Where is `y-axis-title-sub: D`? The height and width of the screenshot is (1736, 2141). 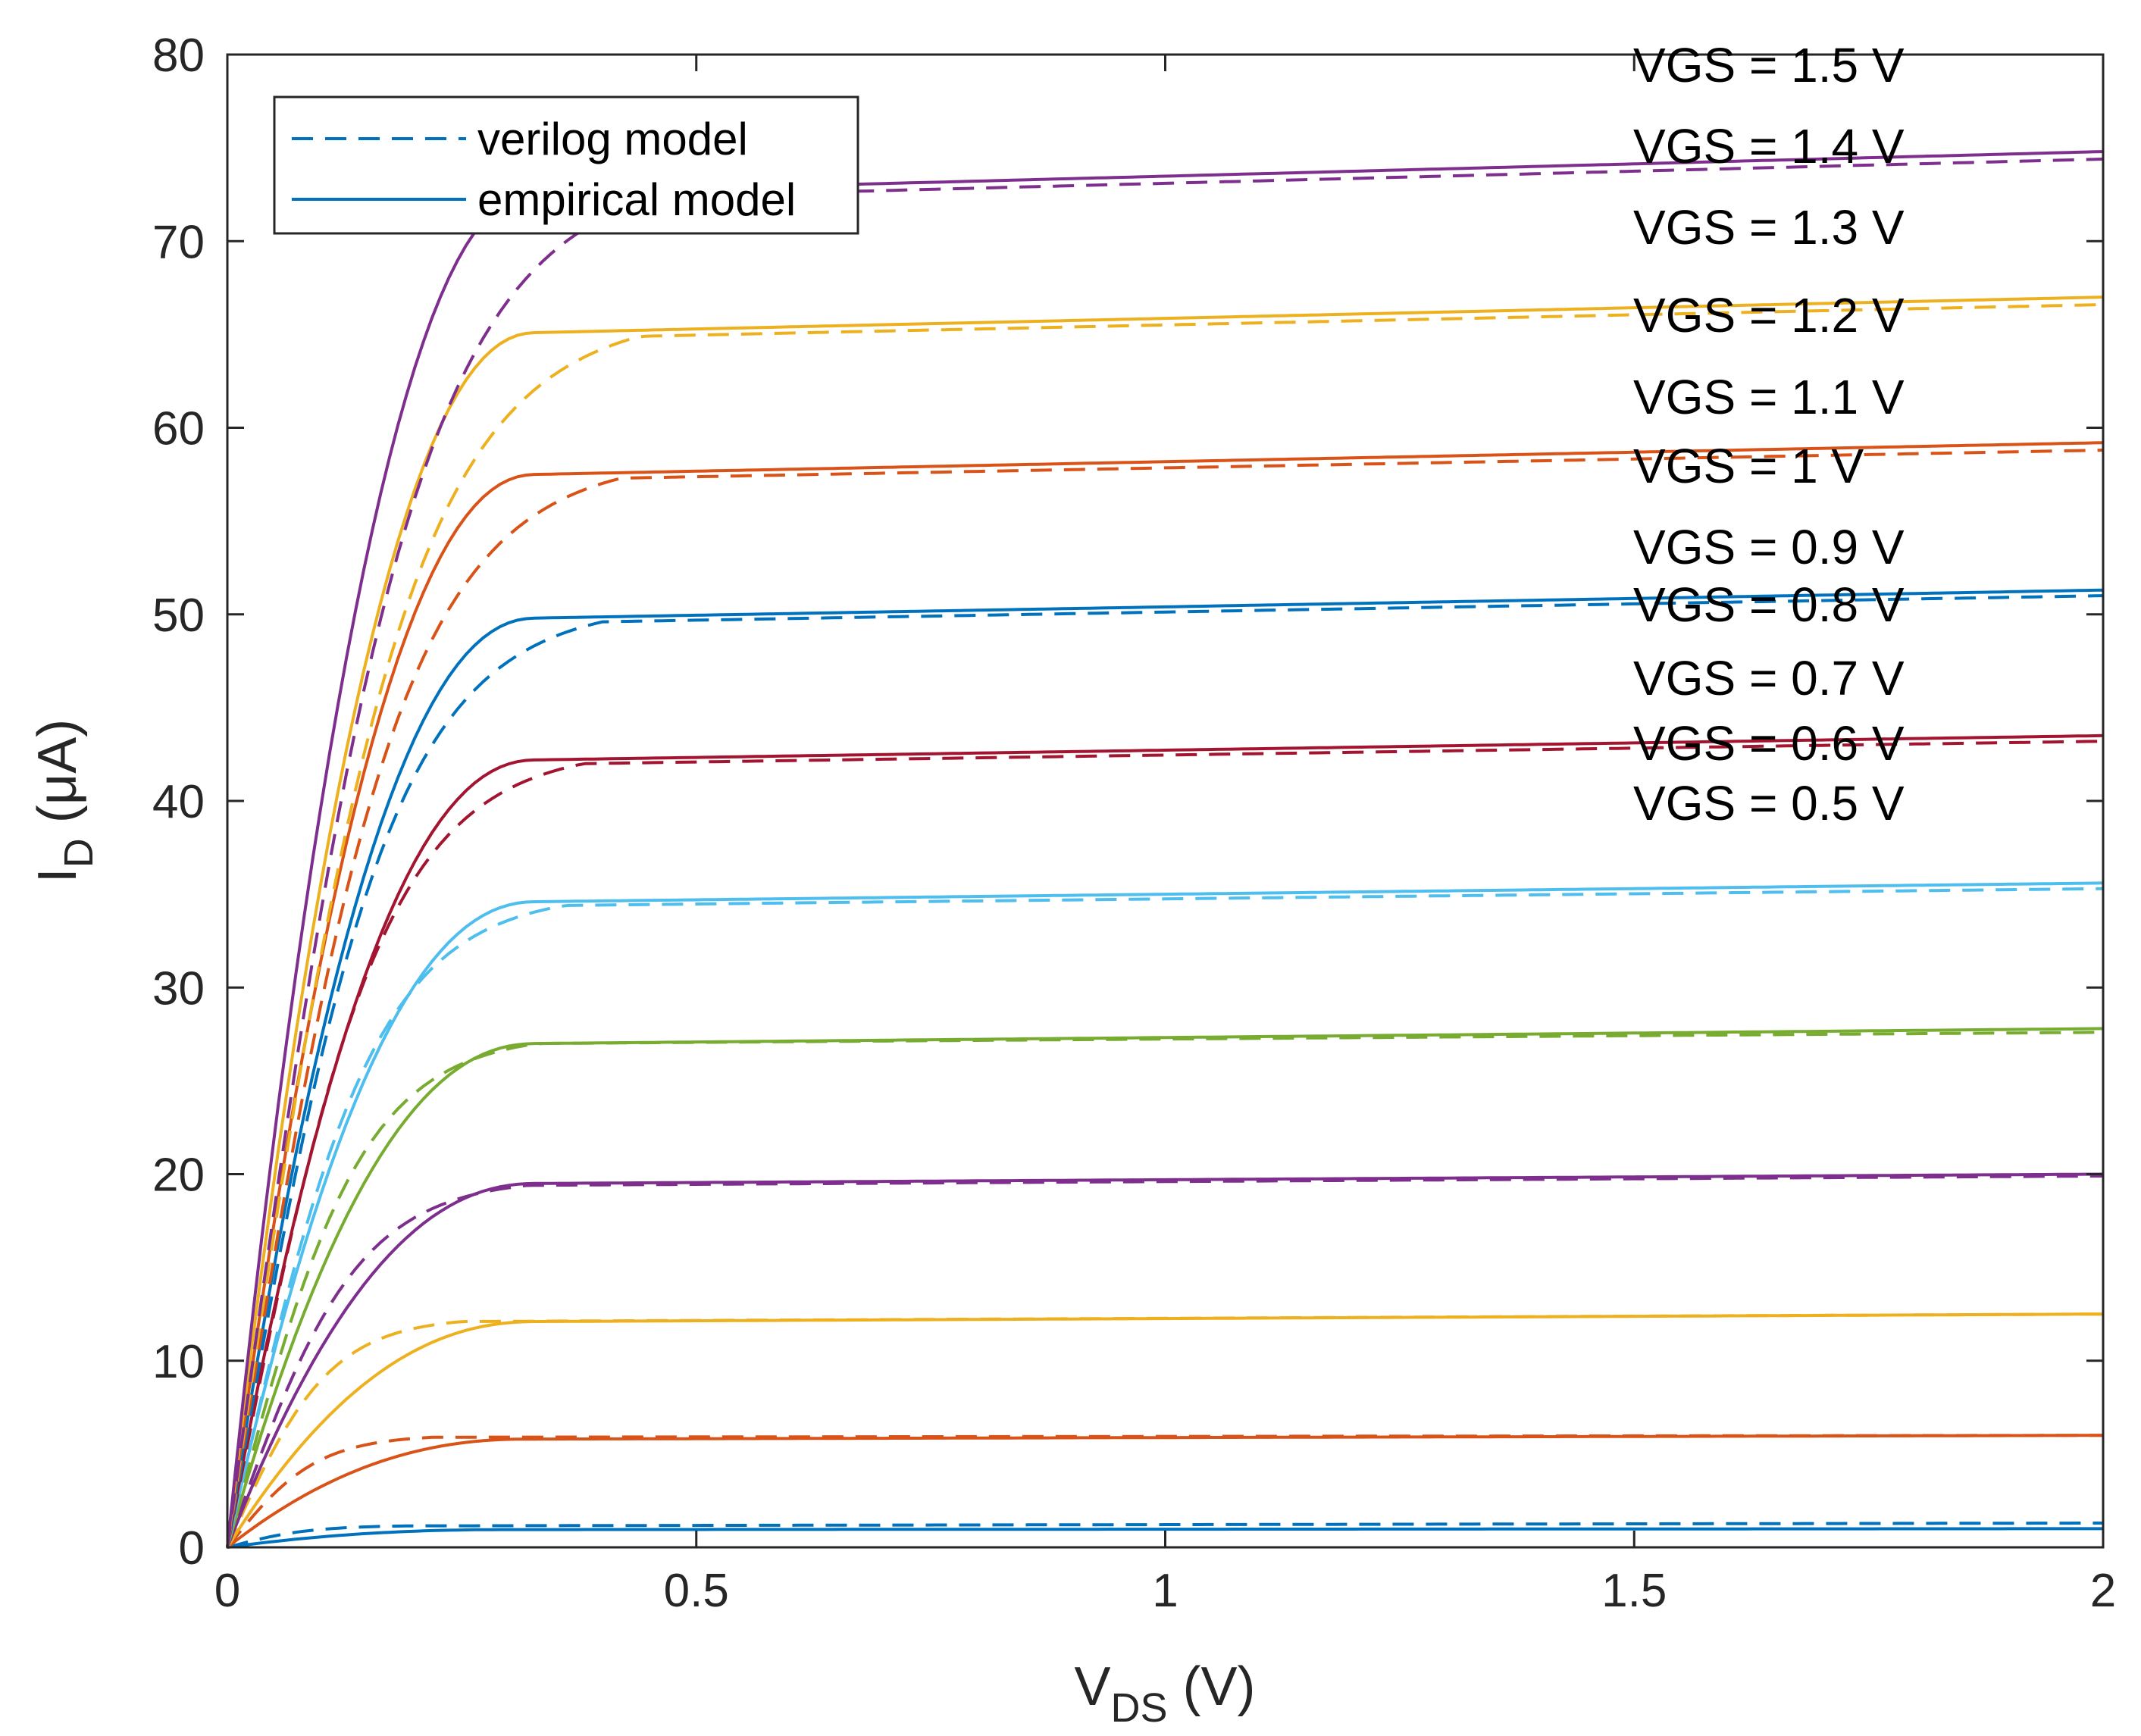 y-axis-title-sub: D is located at coordinates (79, 853).